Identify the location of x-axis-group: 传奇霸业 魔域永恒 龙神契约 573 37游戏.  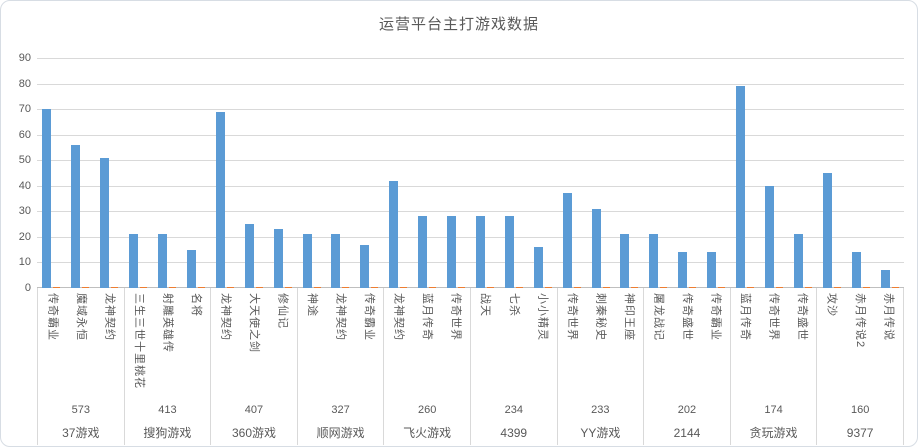
(81, 366).